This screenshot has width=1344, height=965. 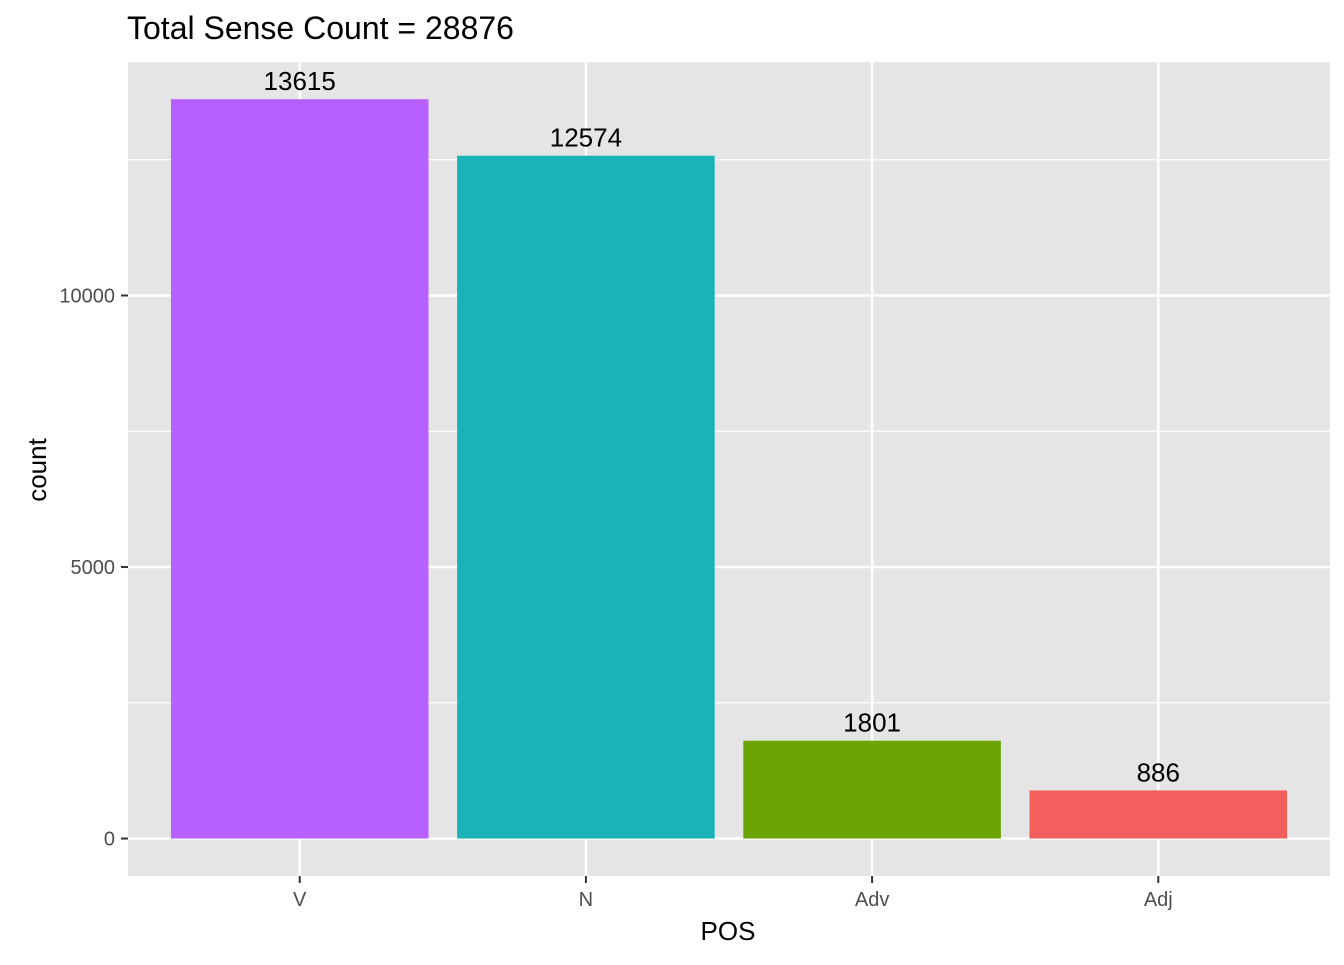 I want to click on y-tick-label: 10000, so click(x=87, y=297).